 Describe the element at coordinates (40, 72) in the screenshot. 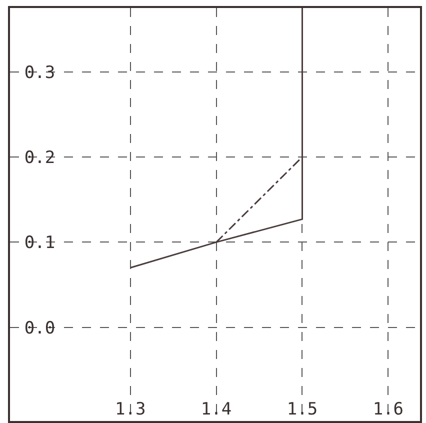

I see `y-tick-label: 0.3` at that location.